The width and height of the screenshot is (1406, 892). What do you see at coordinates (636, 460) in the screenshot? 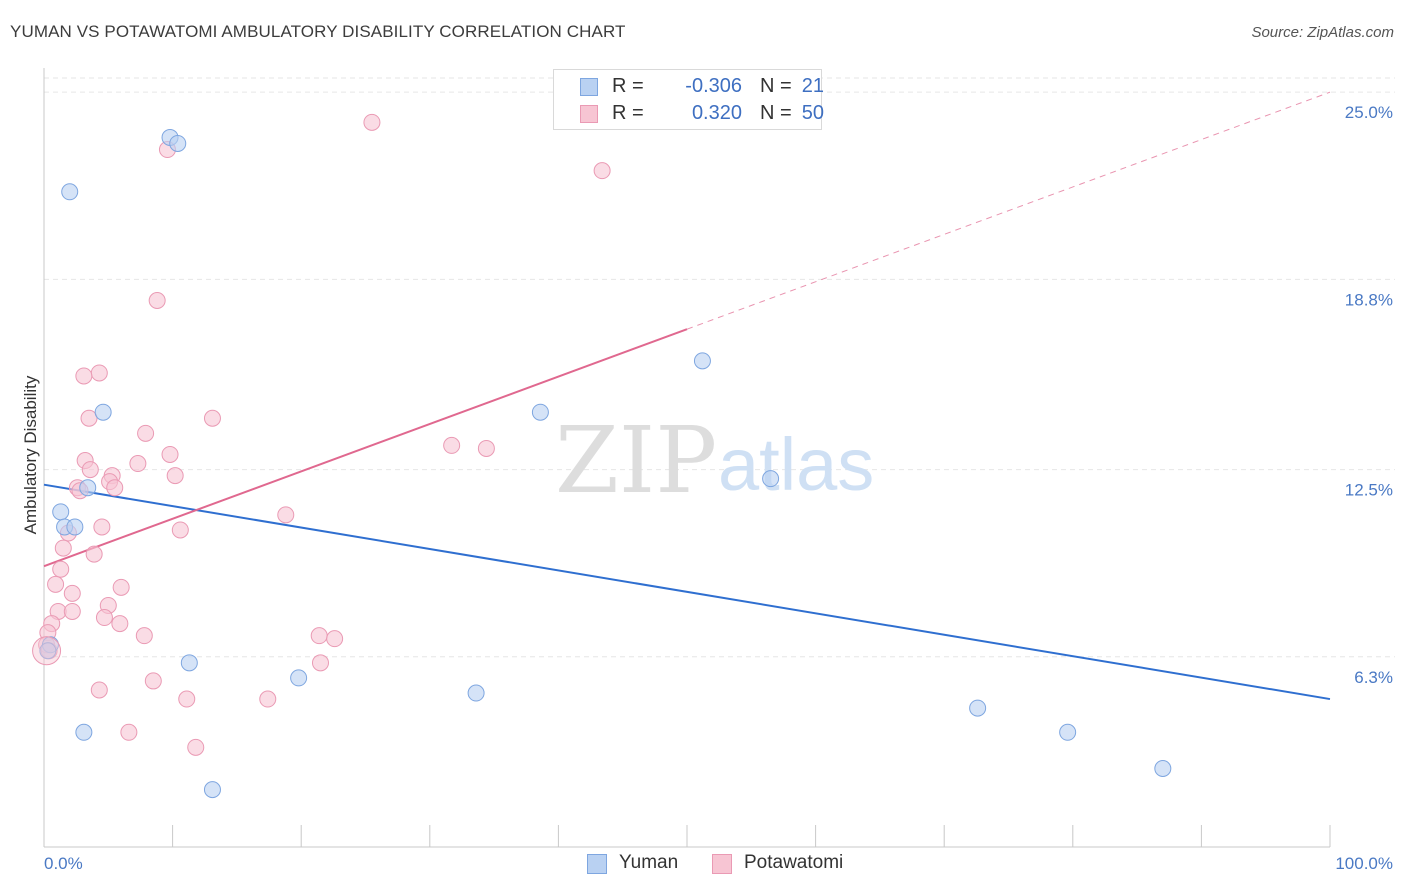
I see `watermark-zip: ZIP` at bounding box center [636, 460].